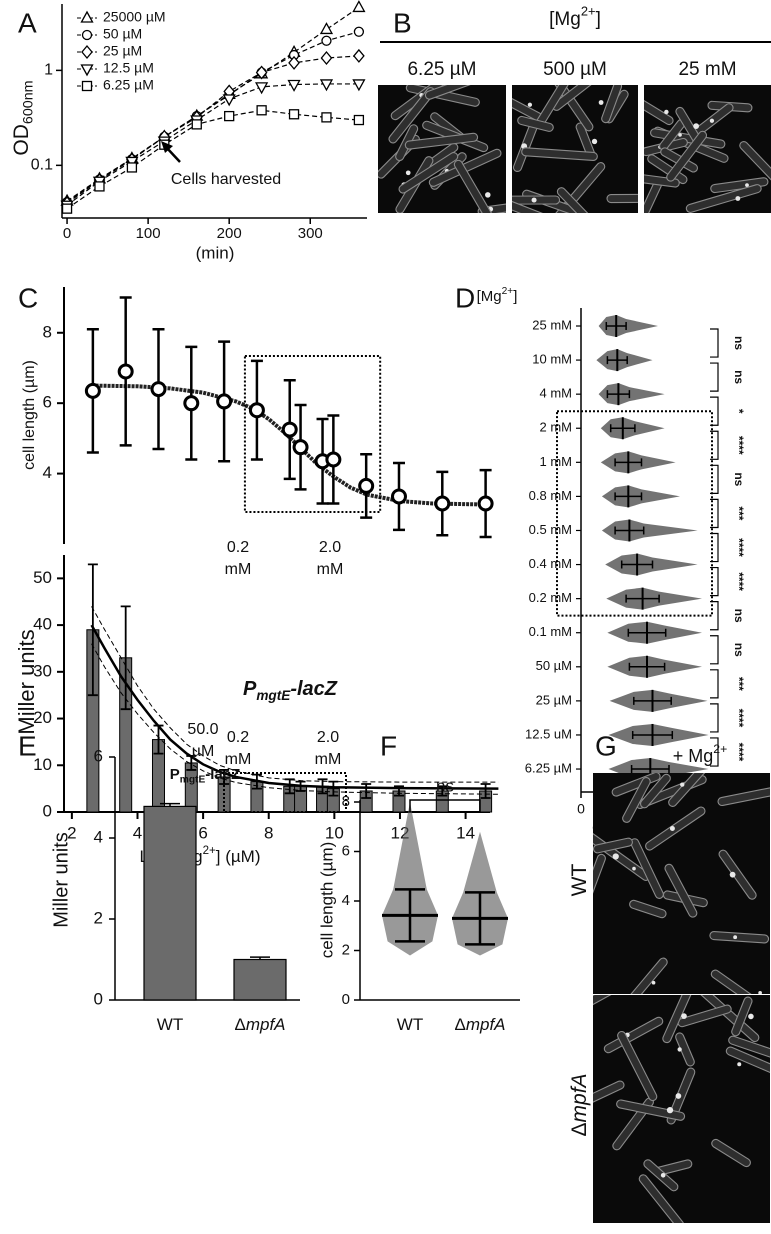 The height and width of the screenshot is (1234, 771). I want to click on text-part: 2+, so click(720, 749).